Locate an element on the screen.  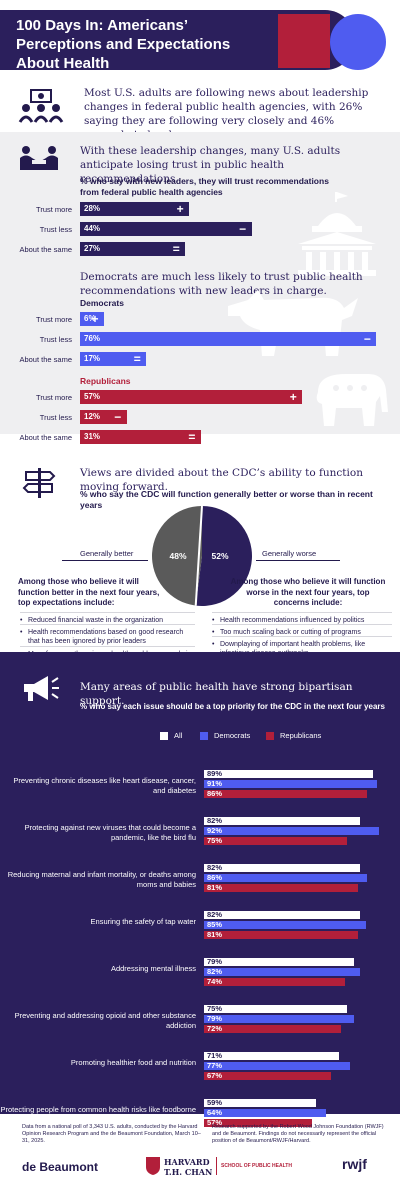
rep-row-2-symbol: = is located at coordinates (192, 437).